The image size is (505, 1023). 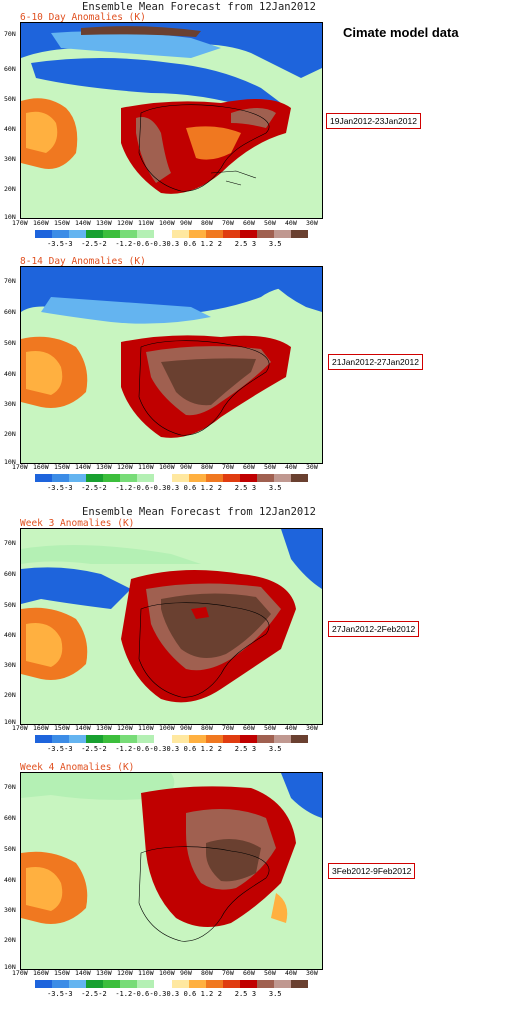 What do you see at coordinates (219, 488) in the screenshot?
I see `colorbar-label: 2` at bounding box center [219, 488].